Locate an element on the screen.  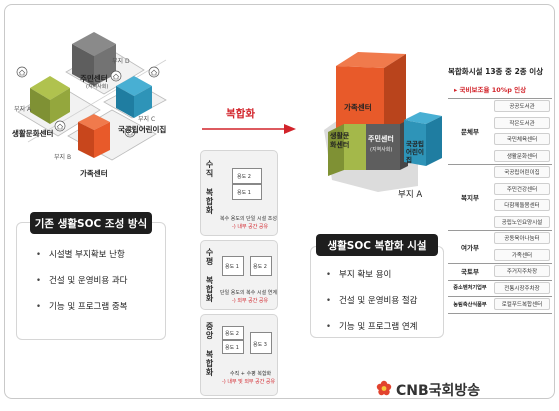
horizontal-building-1: 용도 1 is located at coordinates (233, 266).